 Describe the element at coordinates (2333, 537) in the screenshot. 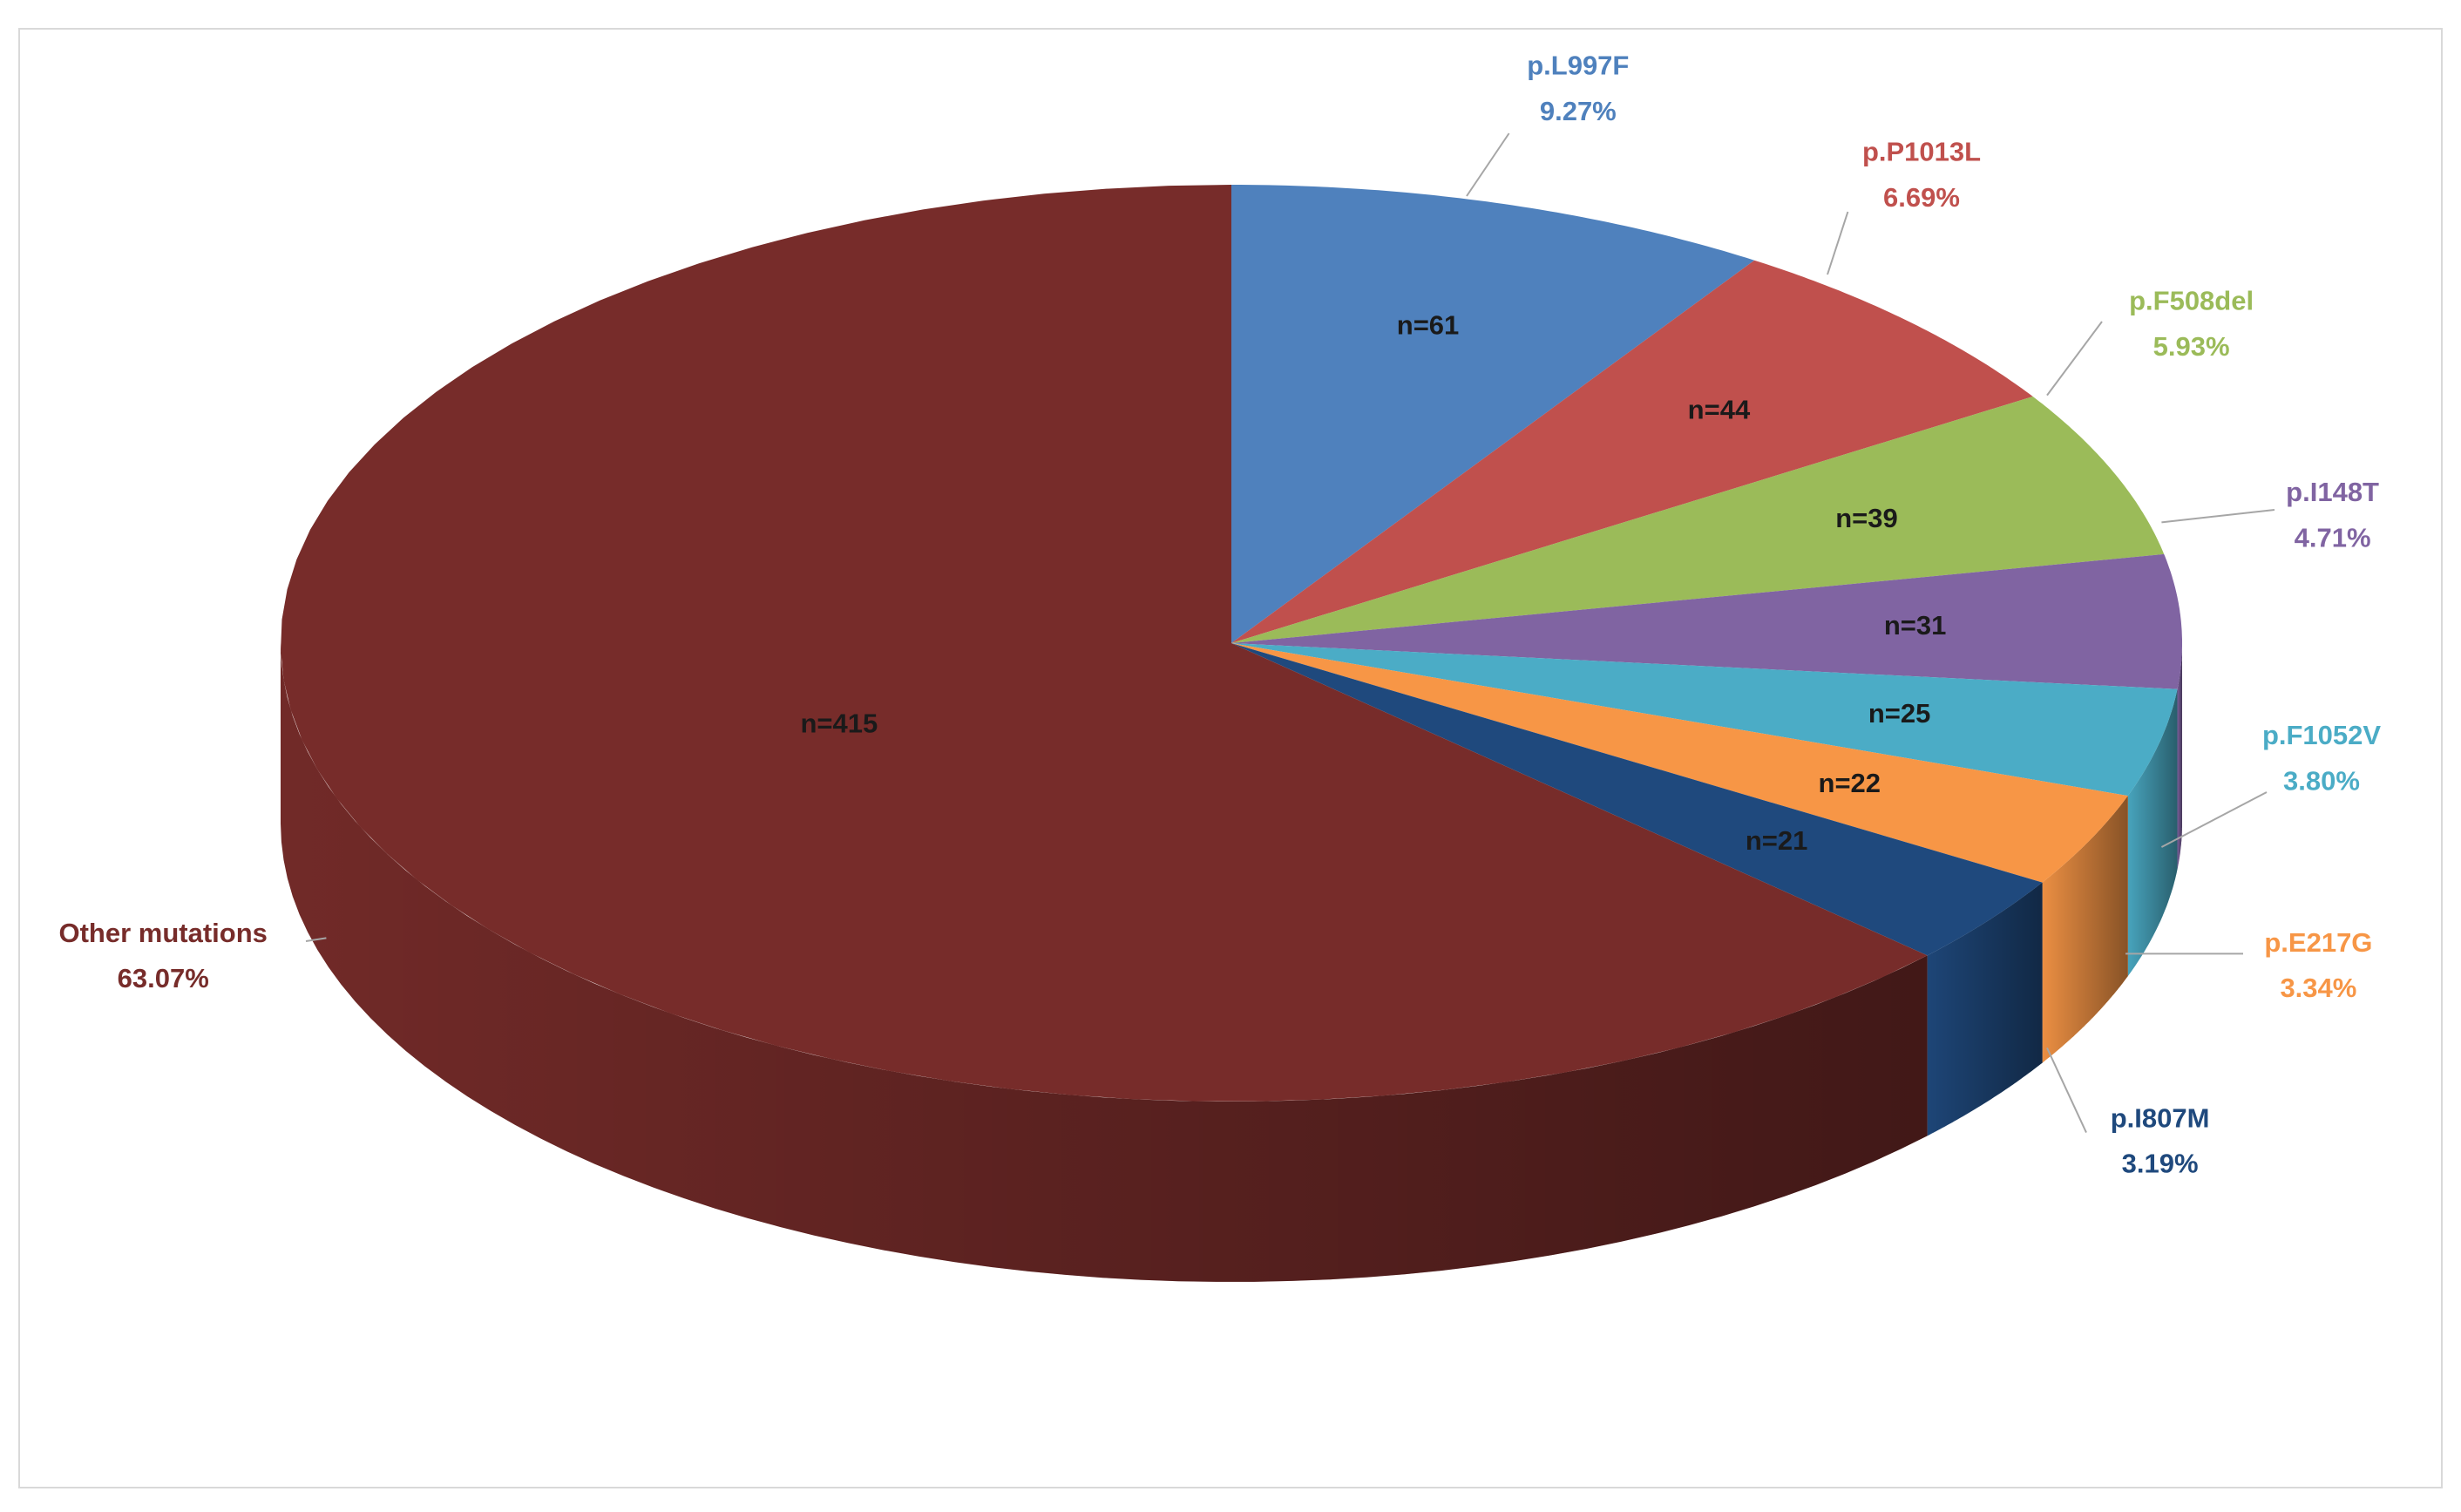

I see `value-label: 4.71%` at that location.